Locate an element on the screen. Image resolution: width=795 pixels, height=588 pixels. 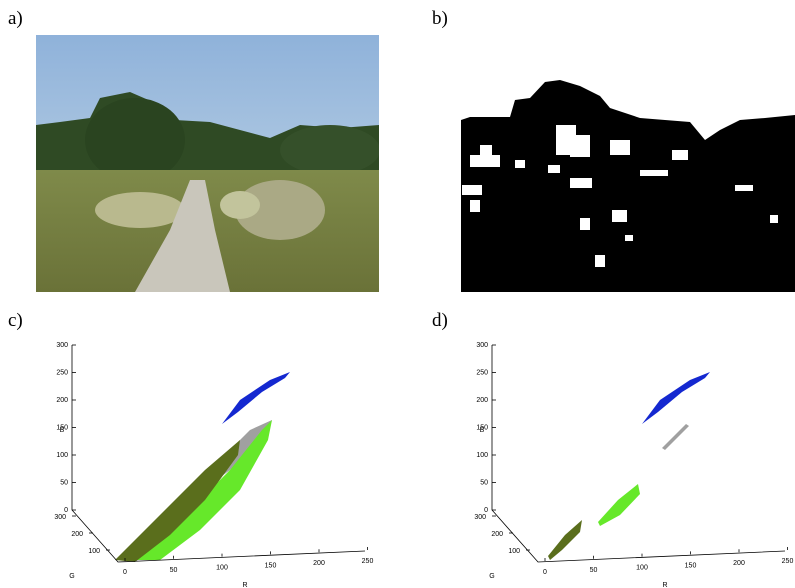
panel-label: c) is located at coordinates (15, 320).